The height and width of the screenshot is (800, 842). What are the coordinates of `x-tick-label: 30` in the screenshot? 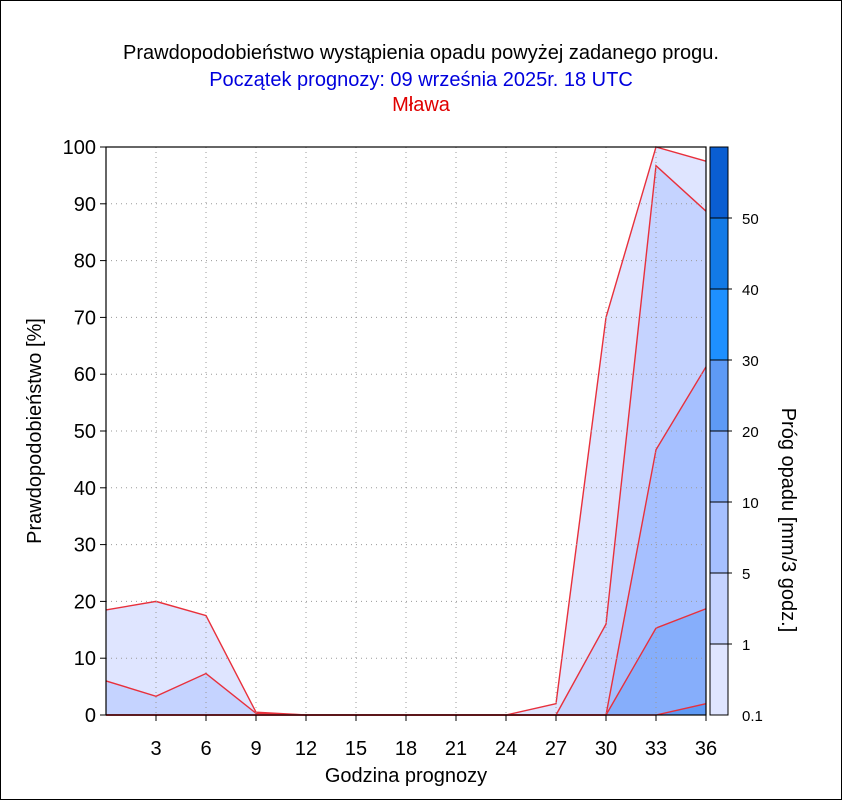 It's located at (606, 749).